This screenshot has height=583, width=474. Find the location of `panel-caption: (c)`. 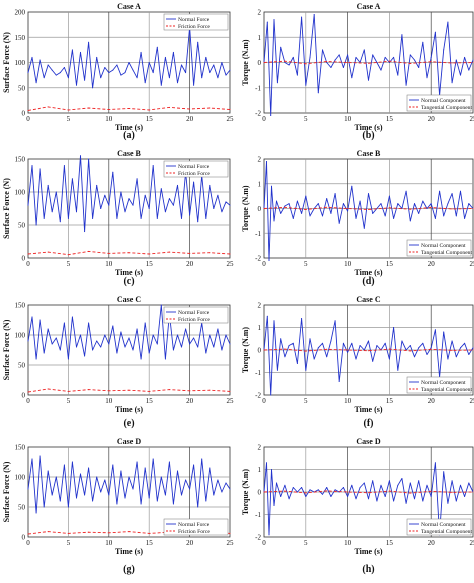

panel-caption: (c) is located at coordinates (128, 281).